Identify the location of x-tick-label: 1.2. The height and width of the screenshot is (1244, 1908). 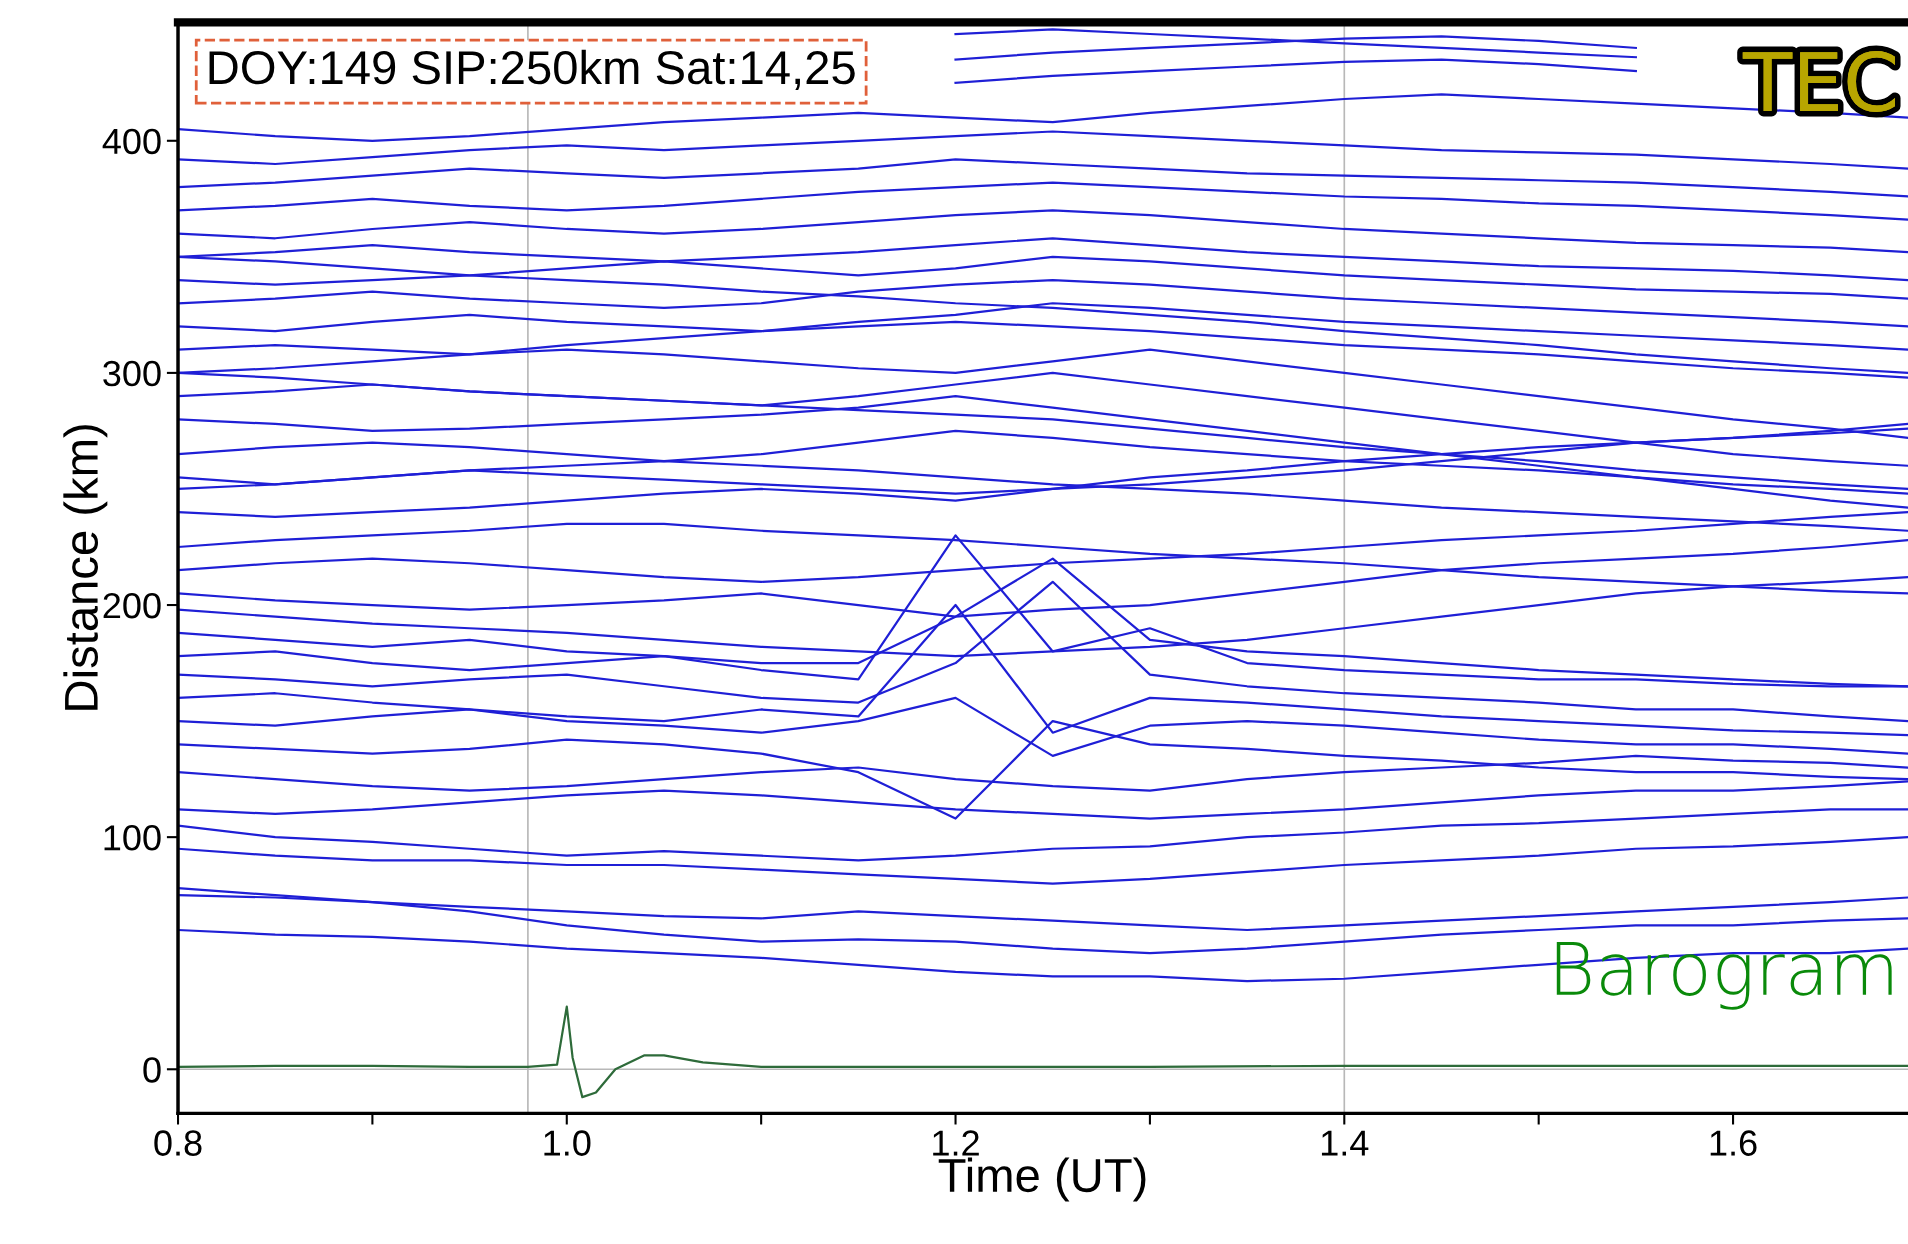
(956, 1143).